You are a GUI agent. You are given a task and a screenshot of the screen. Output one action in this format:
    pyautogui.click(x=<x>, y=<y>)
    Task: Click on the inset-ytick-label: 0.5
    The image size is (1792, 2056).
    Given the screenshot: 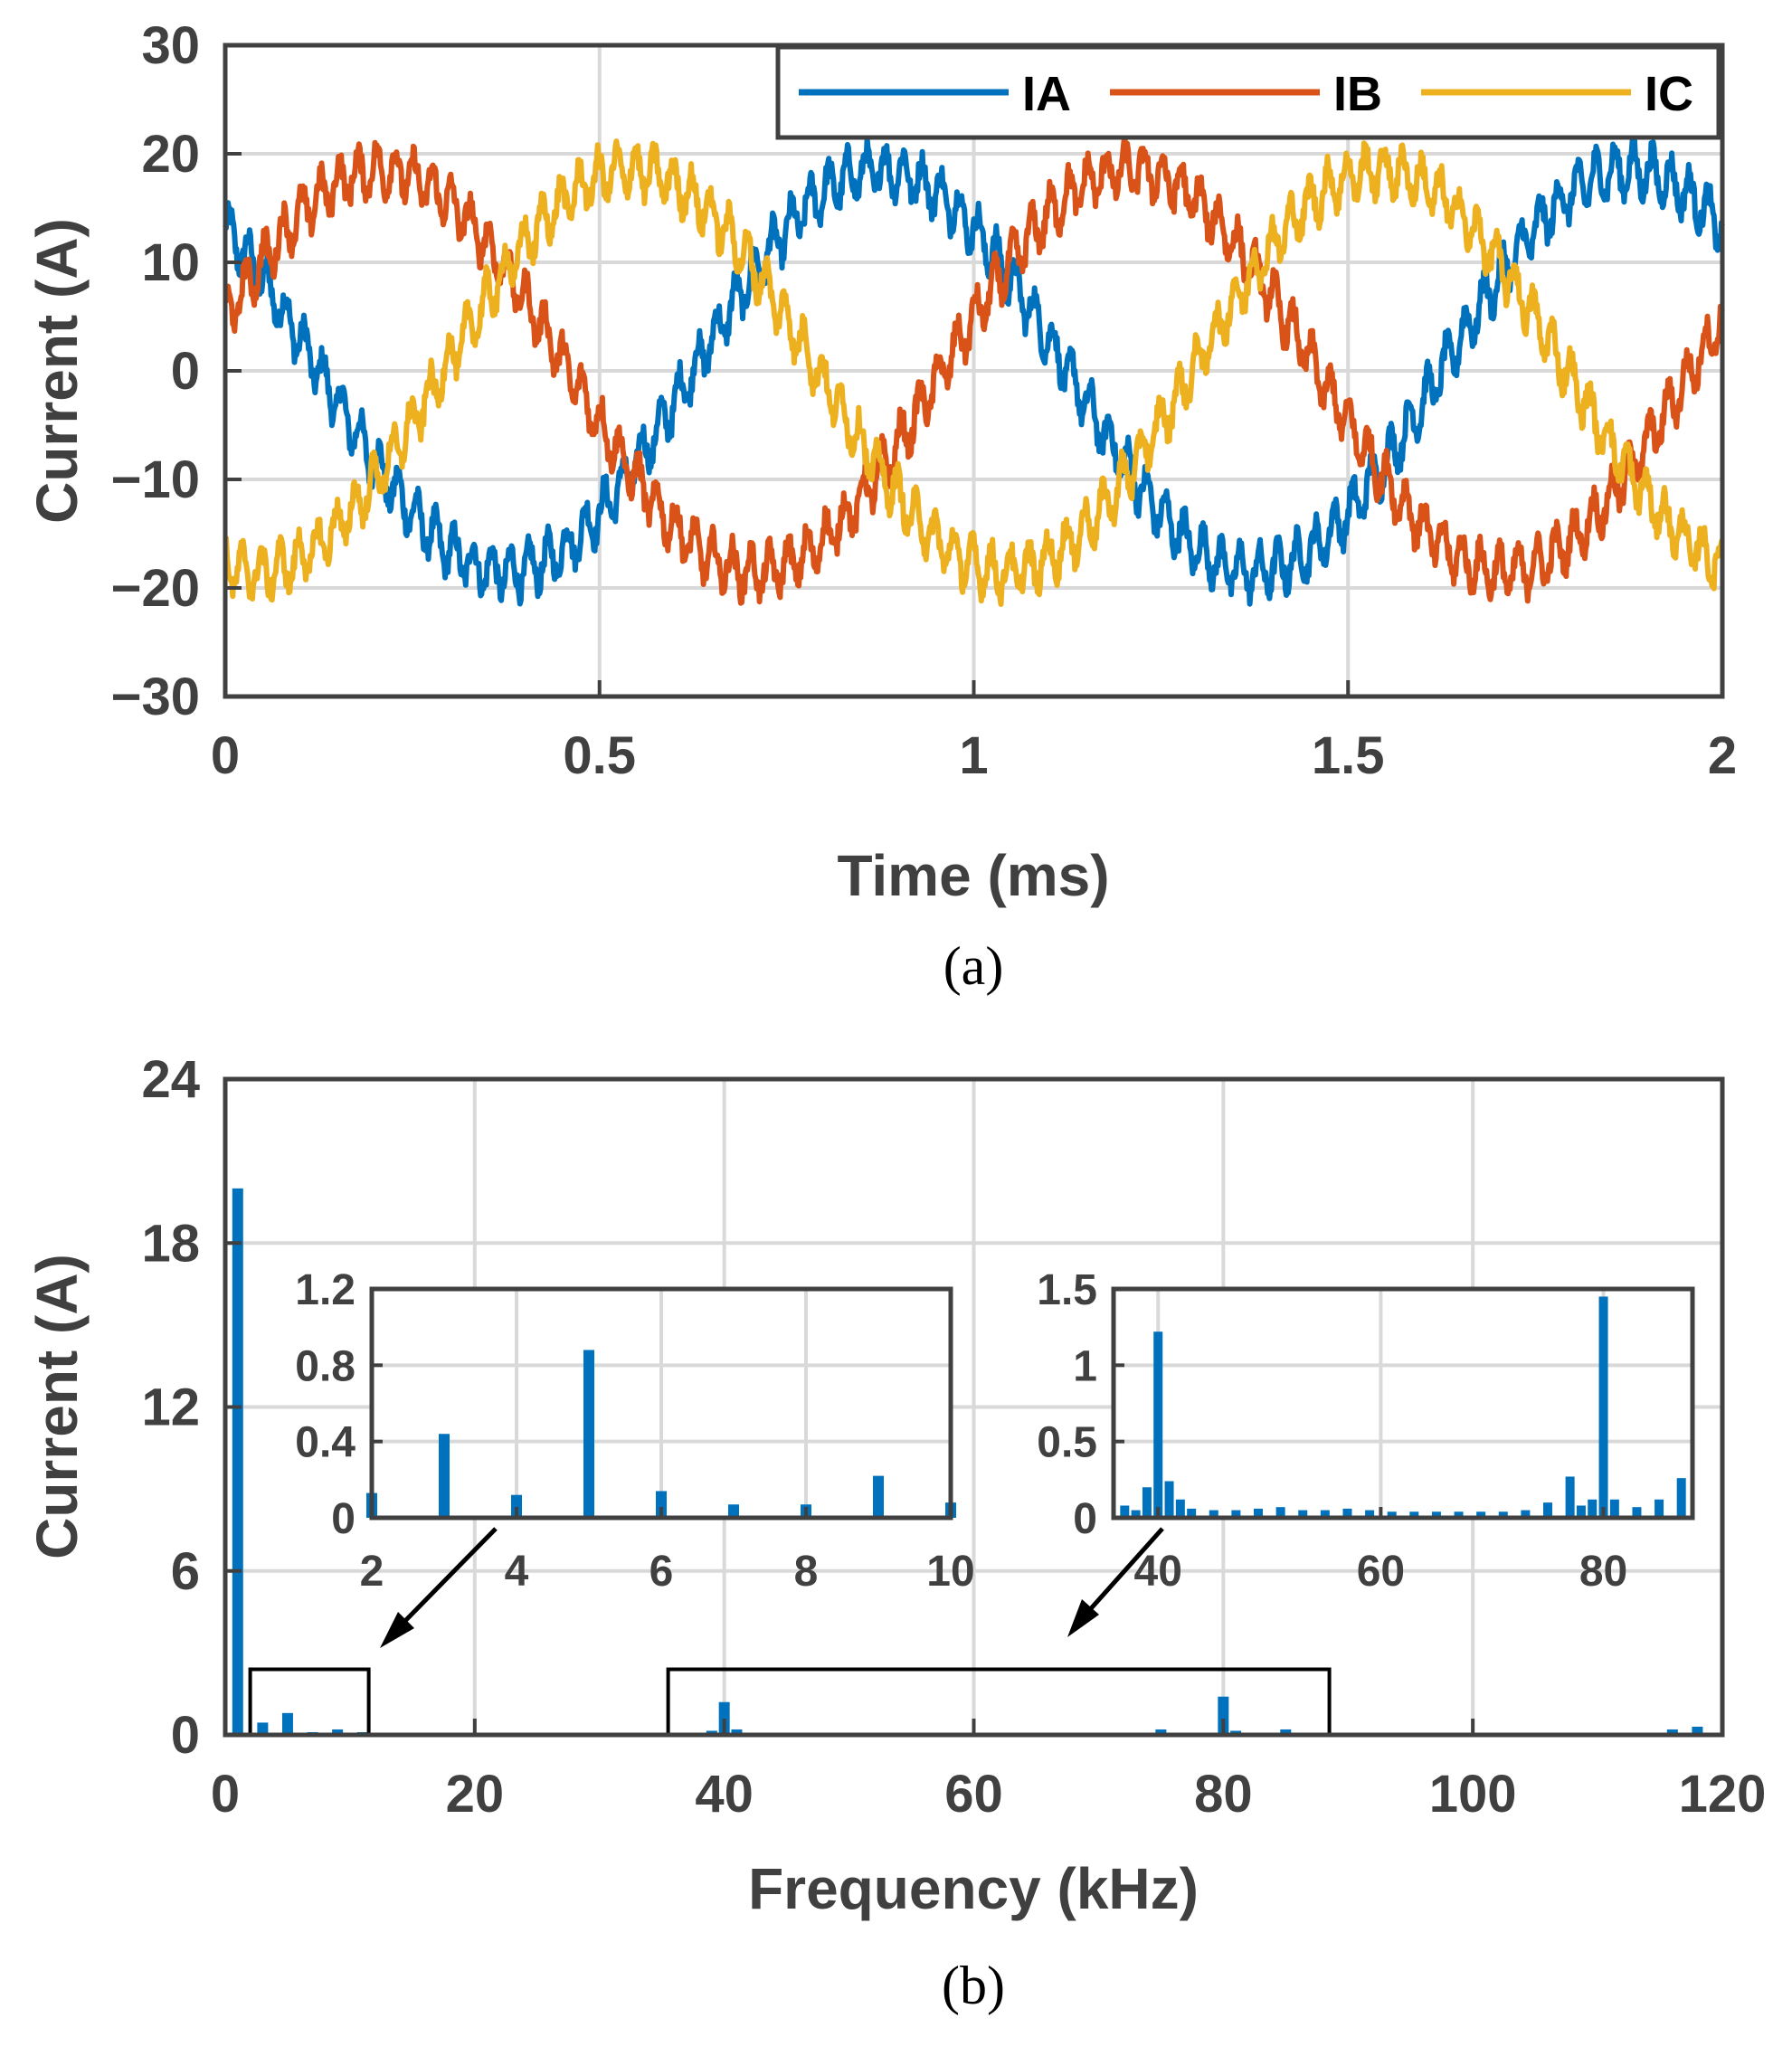 What is the action you would take?
    pyautogui.click(x=1067, y=1443)
    